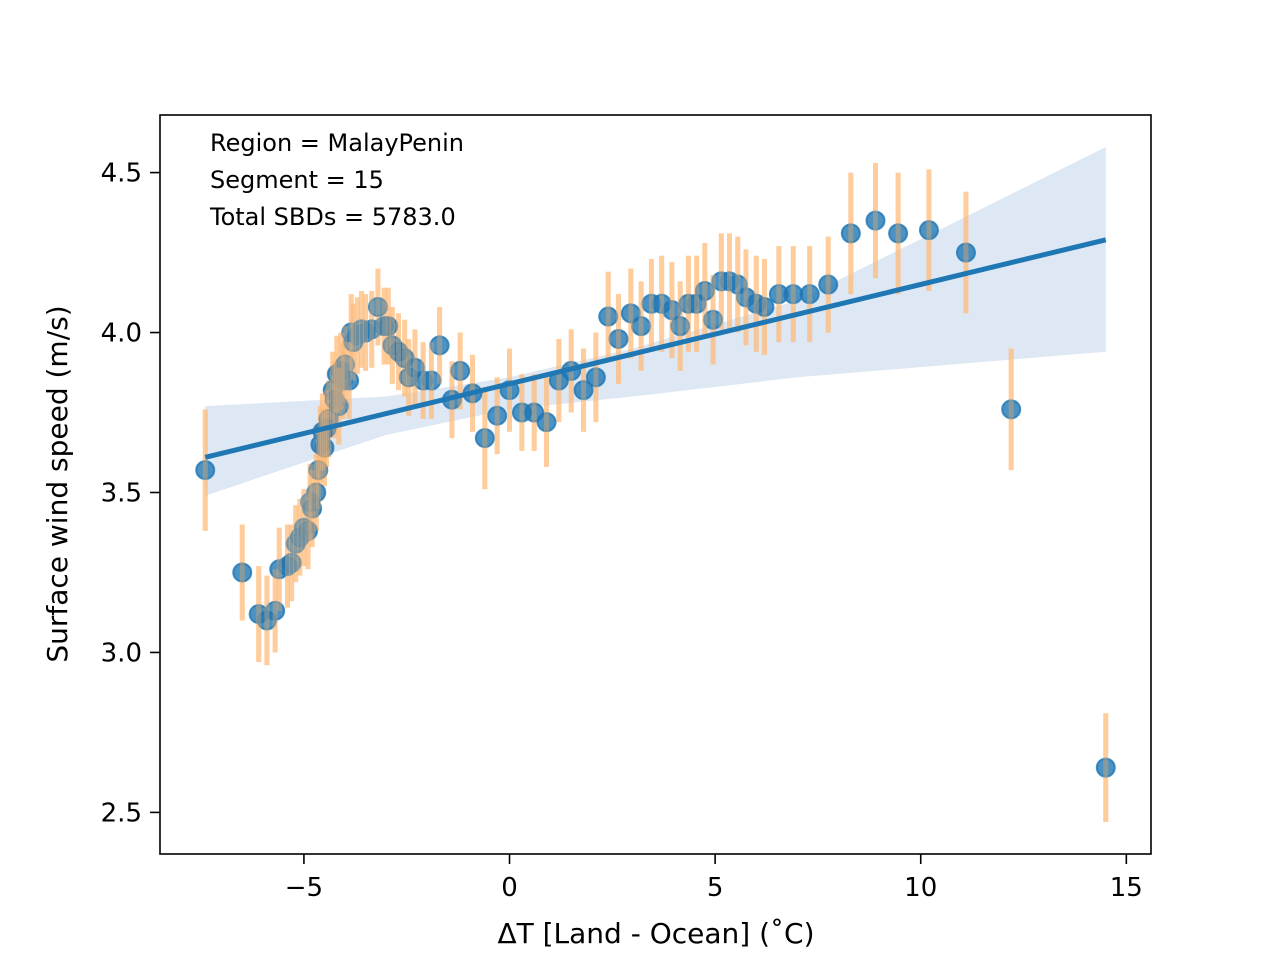 Image resolution: width=1280 pixels, height=960 pixels. What do you see at coordinates (509, 888) in the screenshot?
I see `x-tick-label: 0` at bounding box center [509, 888].